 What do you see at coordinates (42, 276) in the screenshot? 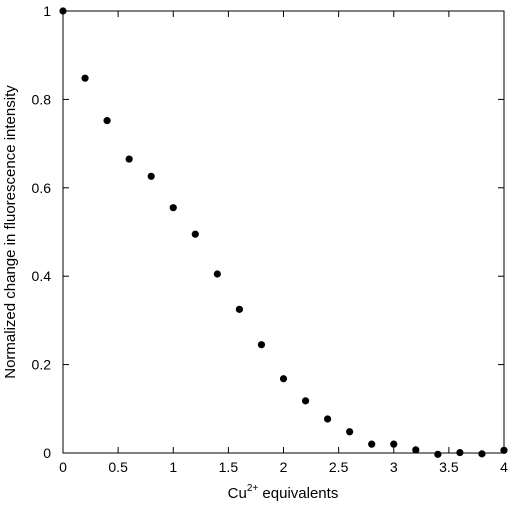
I see `y-tick-label: 0.4` at bounding box center [42, 276].